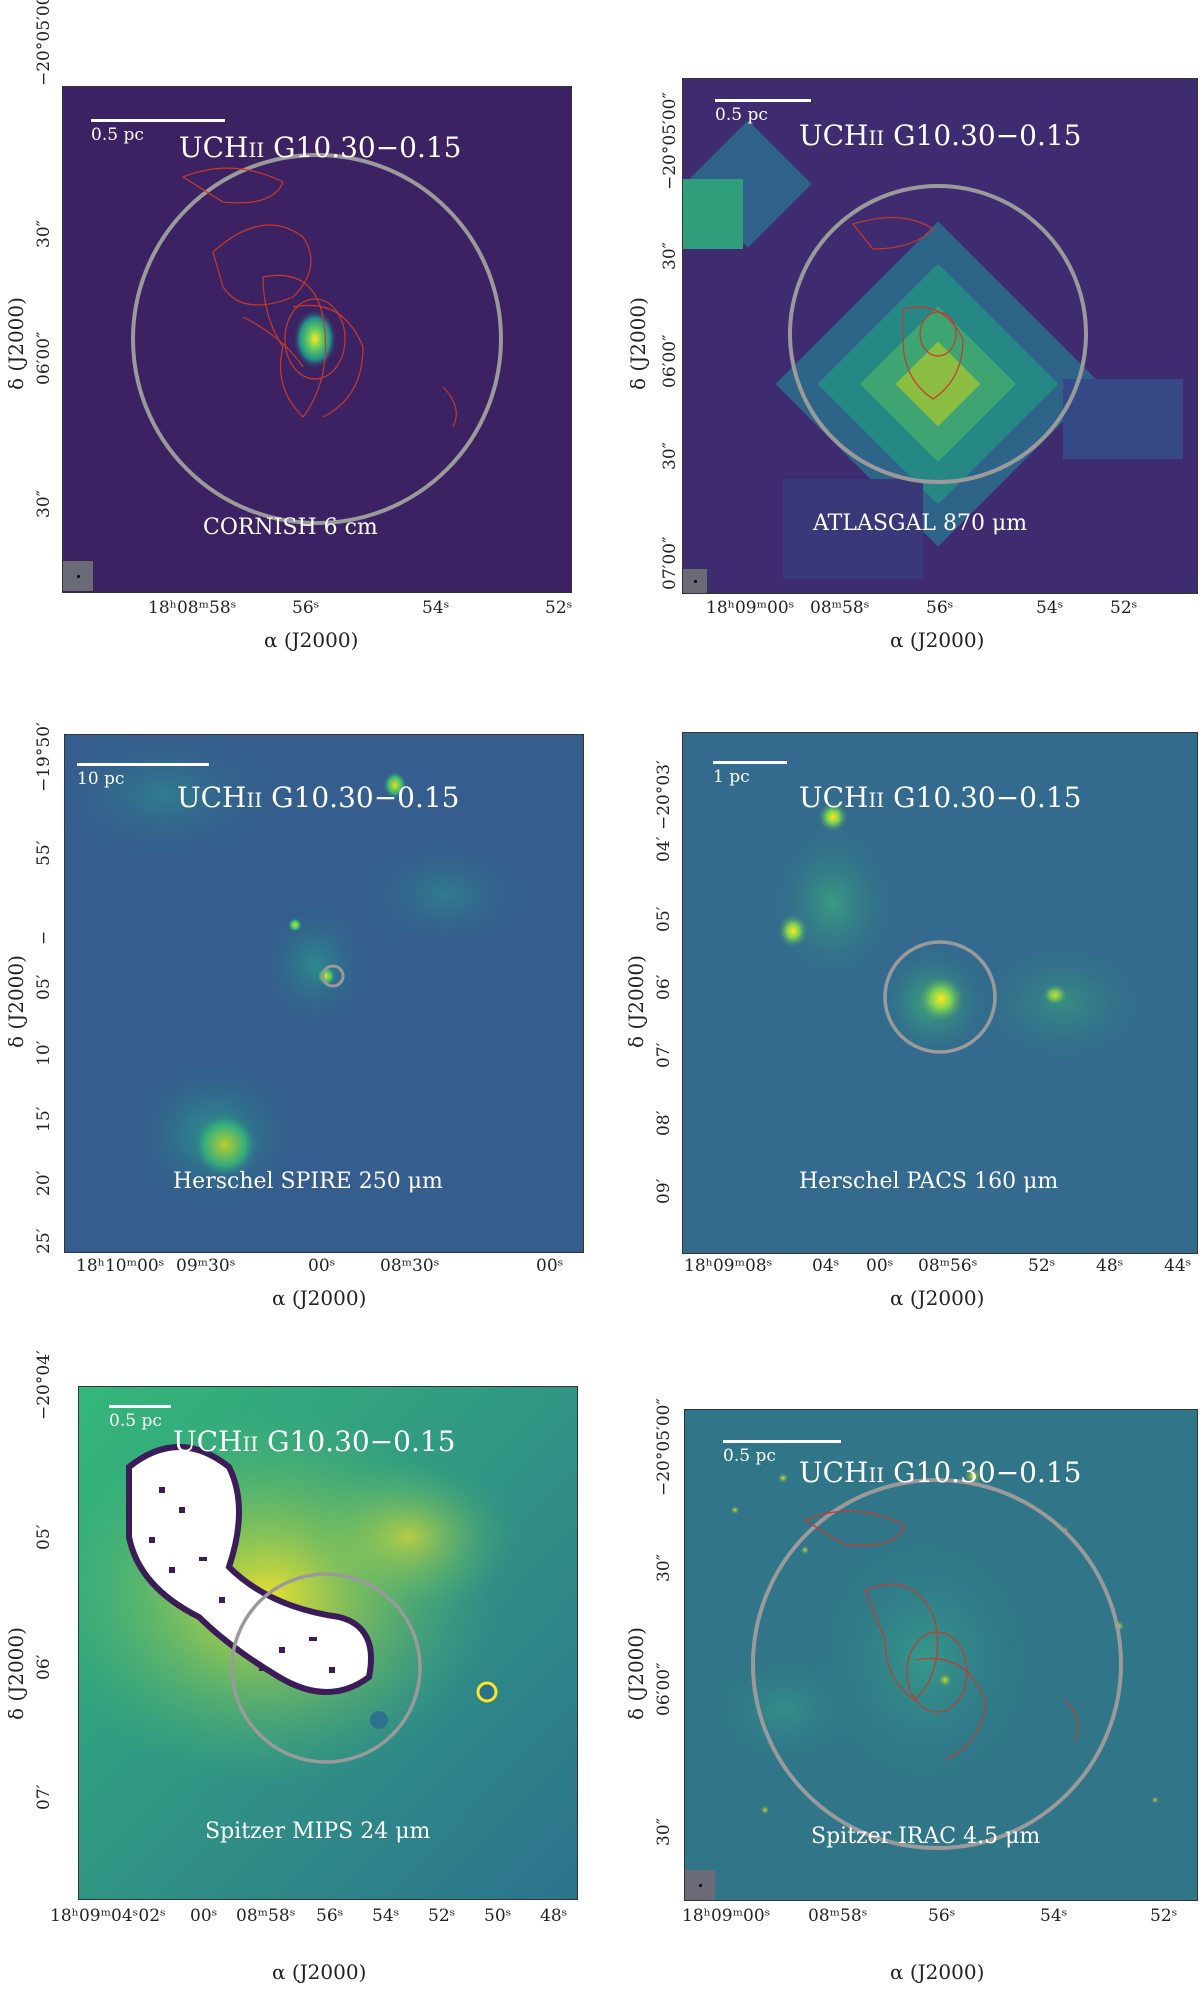 This screenshot has width=1200, height=1993. I want to click on ytick: 09′, so click(664, 1191).